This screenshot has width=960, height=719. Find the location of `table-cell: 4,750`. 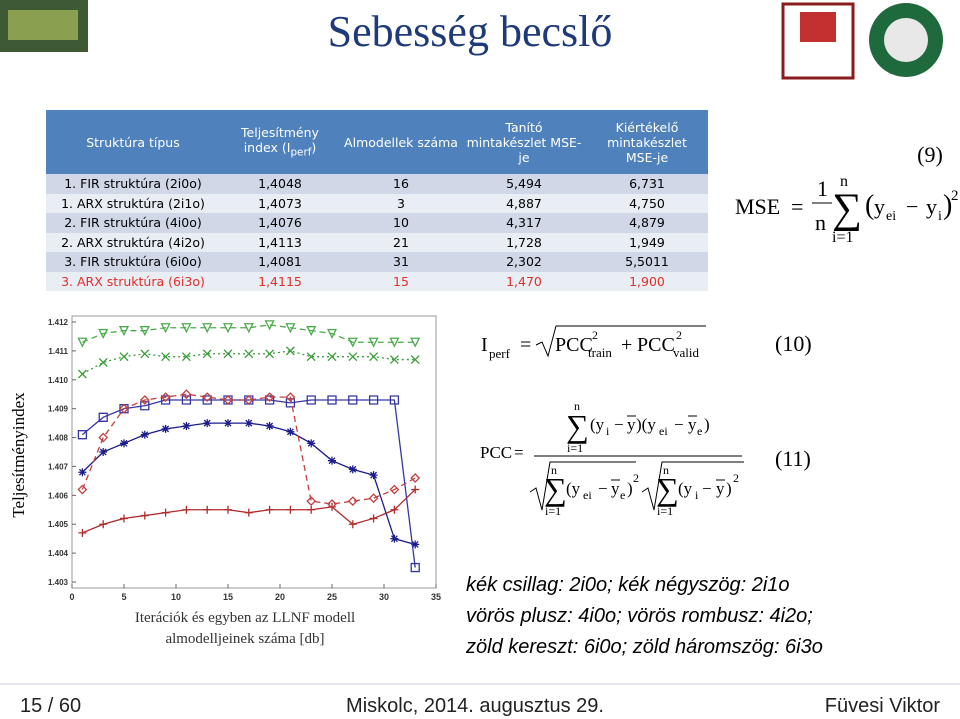

table-cell: 4,750 is located at coordinates (647, 203).